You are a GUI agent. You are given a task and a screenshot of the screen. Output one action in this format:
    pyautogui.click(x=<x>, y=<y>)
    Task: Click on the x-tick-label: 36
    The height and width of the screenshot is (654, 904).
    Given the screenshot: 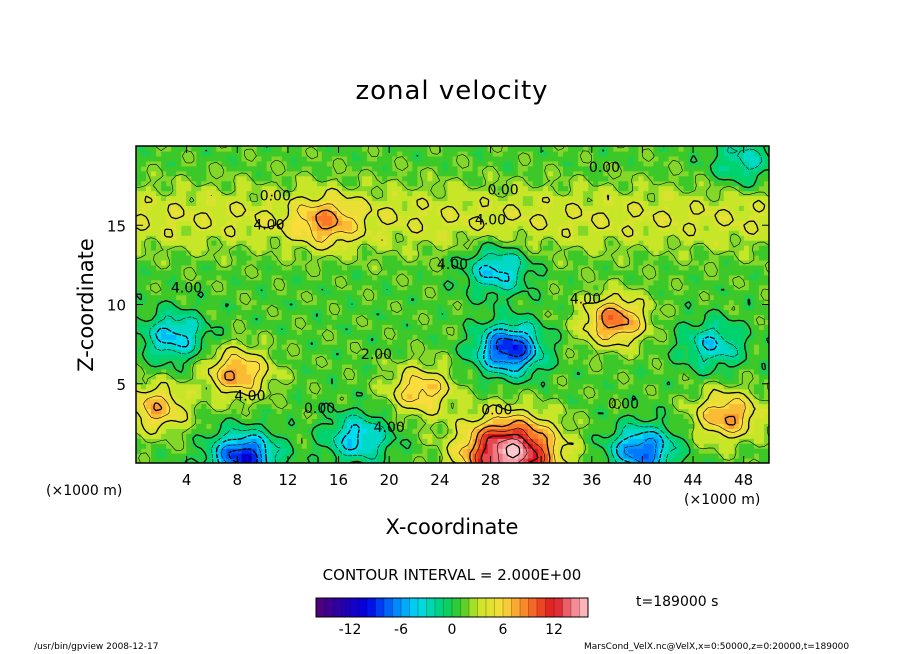 What is the action you would take?
    pyautogui.click(x=591, y=480)
    